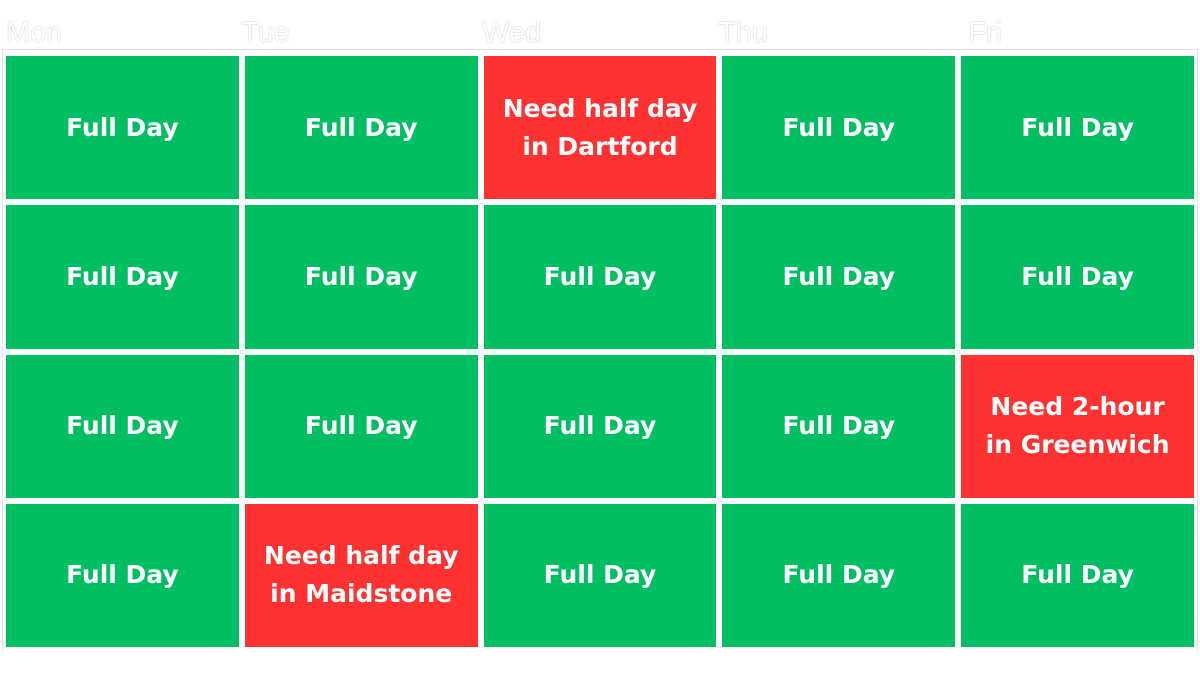  I want to click on schedule-cell-thu-week2: Full Day, so click(839, 277).